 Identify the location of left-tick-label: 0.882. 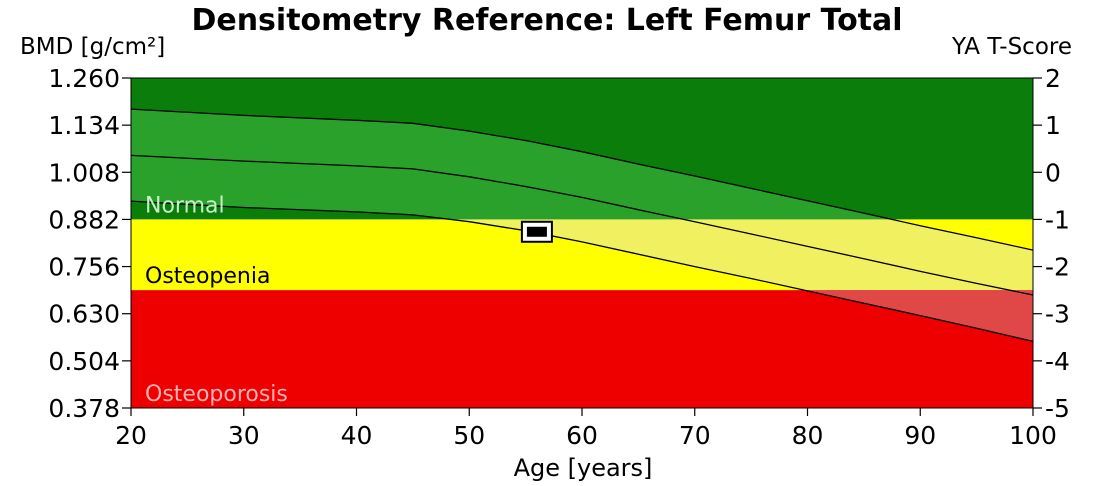
(84, 219).